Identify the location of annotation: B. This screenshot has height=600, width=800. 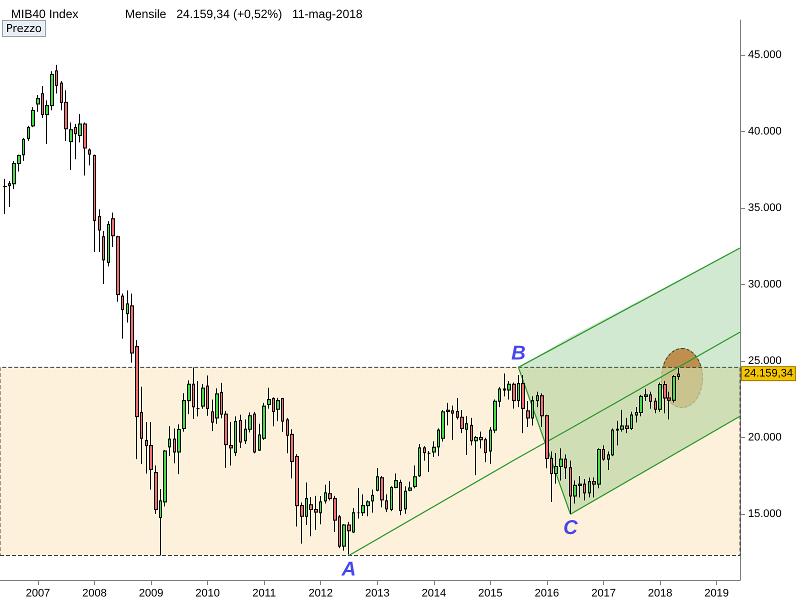
(518, 353).